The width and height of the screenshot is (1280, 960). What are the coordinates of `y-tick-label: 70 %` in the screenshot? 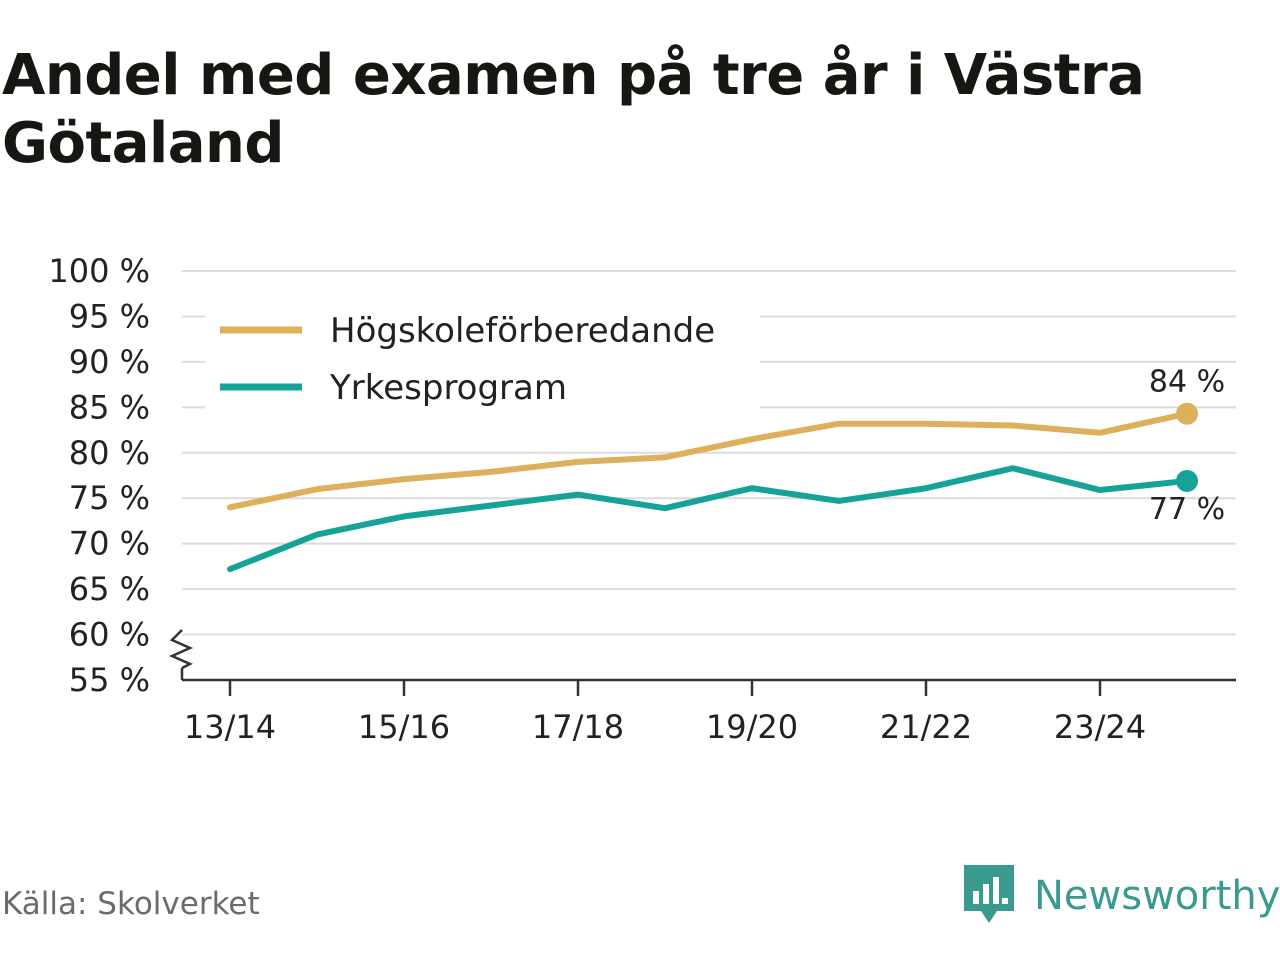 It's located at (109, 544).